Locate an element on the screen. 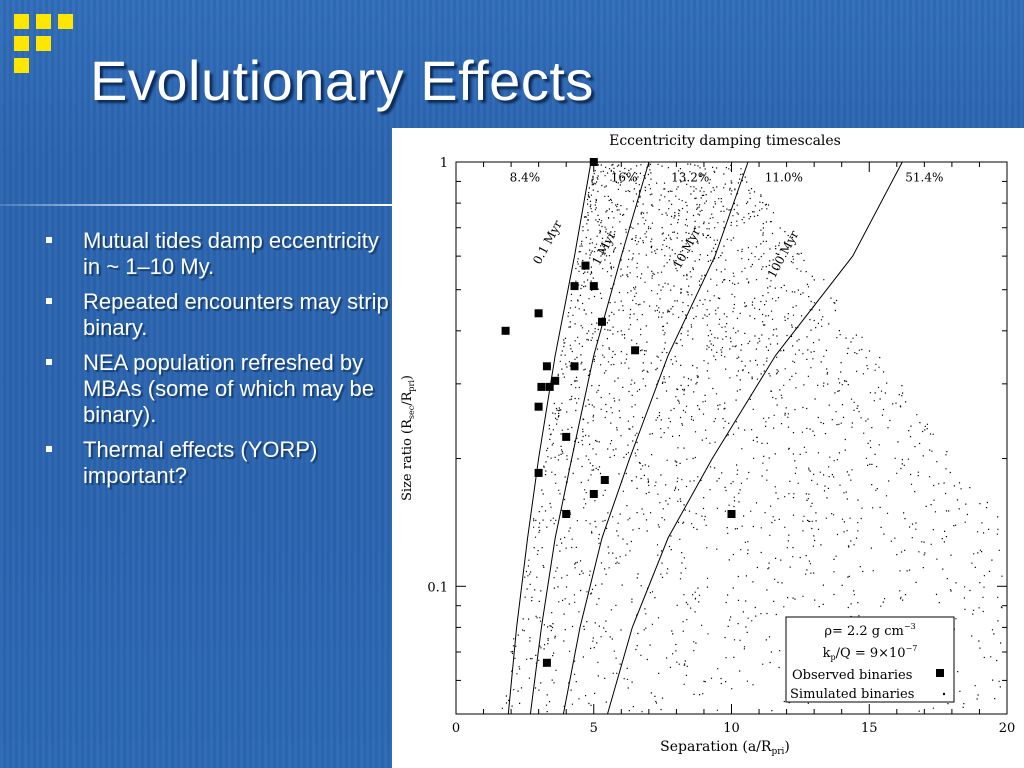  x-tick-label: 0 is located at coordinates (456, 728).